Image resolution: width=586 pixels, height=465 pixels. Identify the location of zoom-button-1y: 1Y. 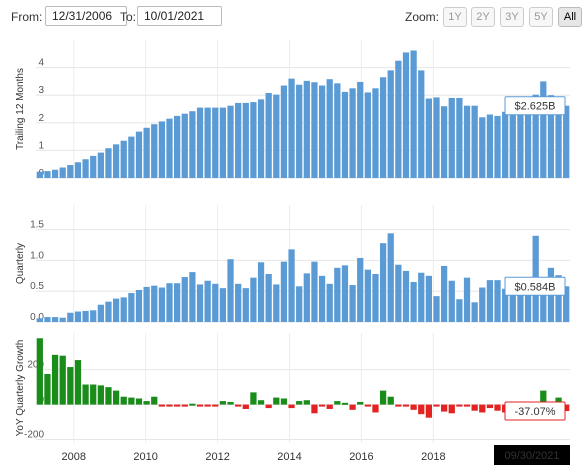
(455, 17).